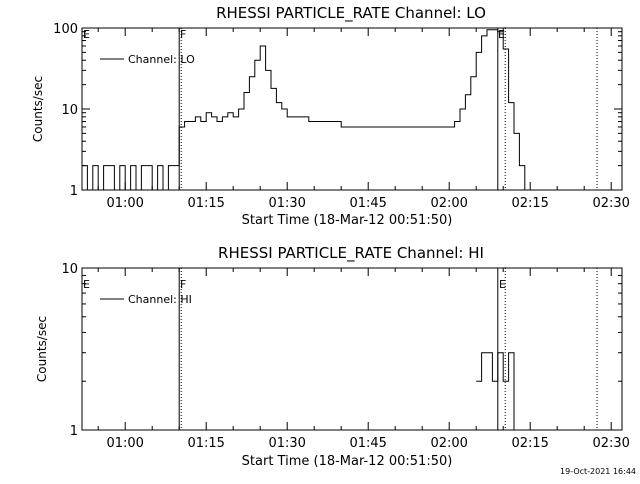 The height and width of the screenshot is (484, 640). What do you see at coordinates (160, 299) in the screenshot?
I see `legend-label-hi: Channel: HI` at bounding box center [160, 299].